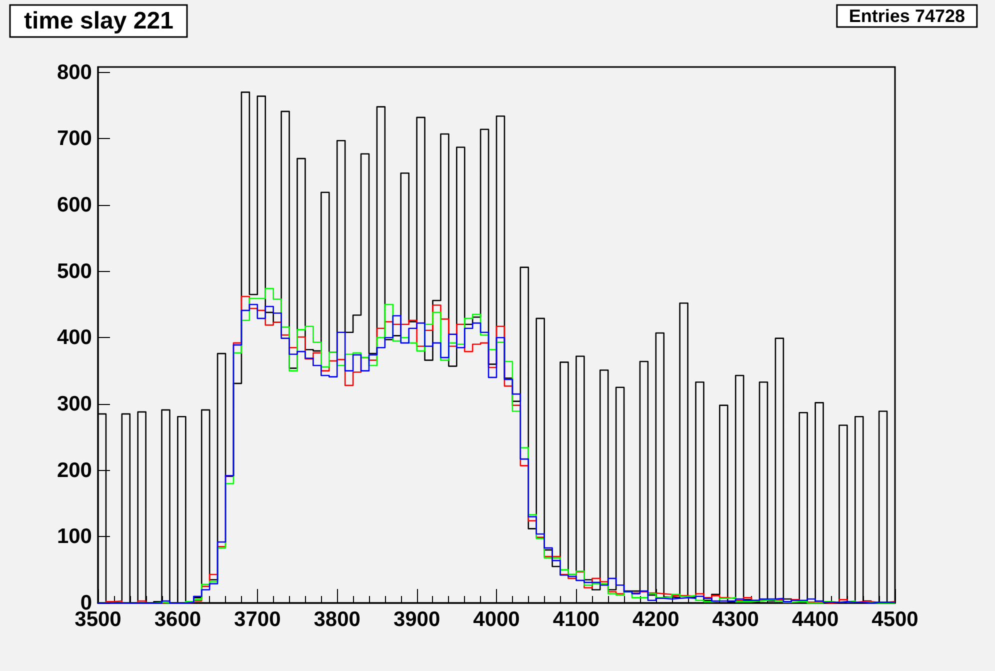 Image resolution: width=995 pixels, height=671 pixels. Describe the element at coordinates (74, 404) in the screenshot. I see `y-tick-label: 300` at that location.